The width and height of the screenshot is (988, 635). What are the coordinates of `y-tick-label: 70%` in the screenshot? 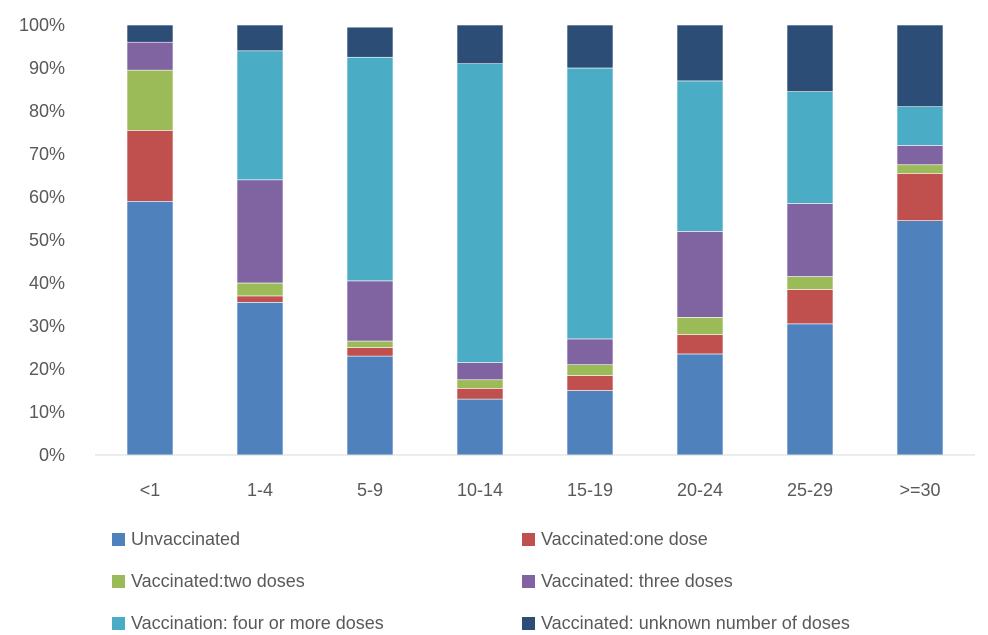 It's located at (47, 154).